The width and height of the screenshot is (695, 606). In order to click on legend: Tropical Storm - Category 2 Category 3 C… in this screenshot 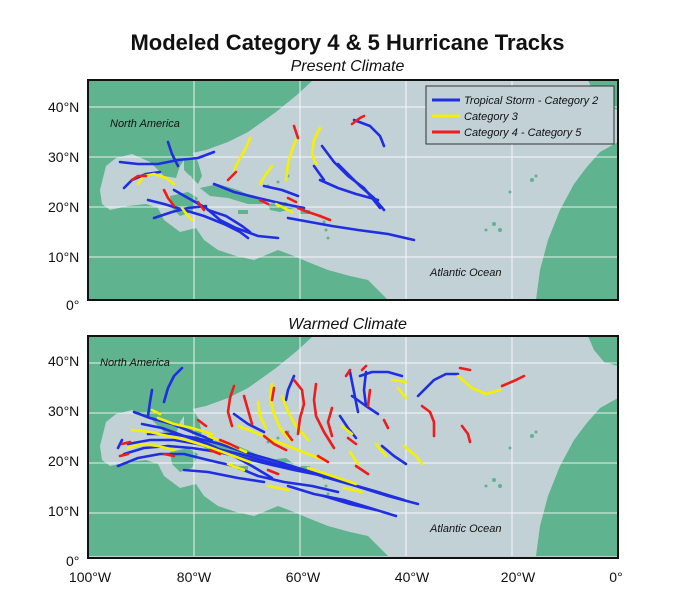, I will do `click(520, 115)`.